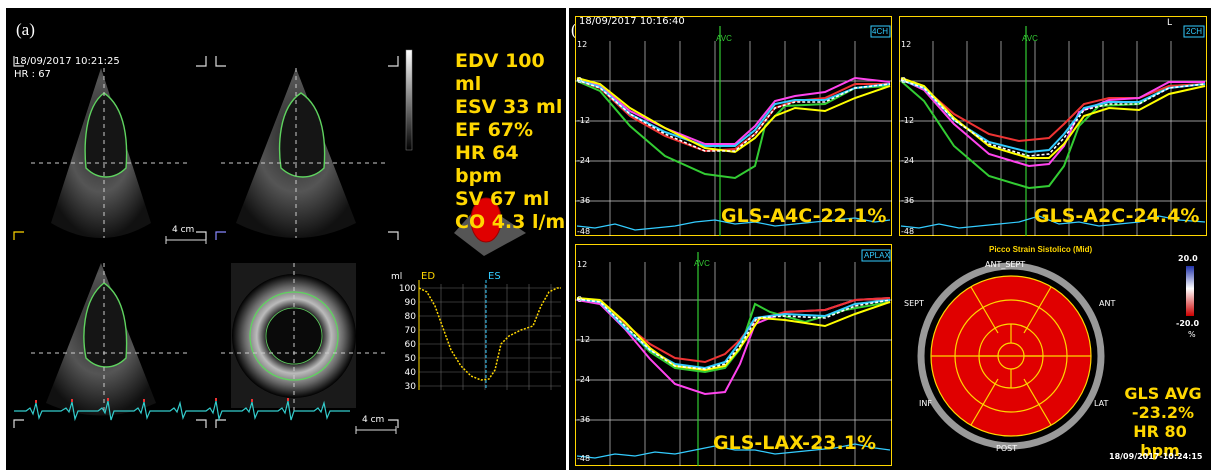 The height and width of the screenshot is (474, 1215). What do you see at coordinates (409, 100) in the screenshot?
I see `gray-scale-bar` at bounding box center [409, 100].